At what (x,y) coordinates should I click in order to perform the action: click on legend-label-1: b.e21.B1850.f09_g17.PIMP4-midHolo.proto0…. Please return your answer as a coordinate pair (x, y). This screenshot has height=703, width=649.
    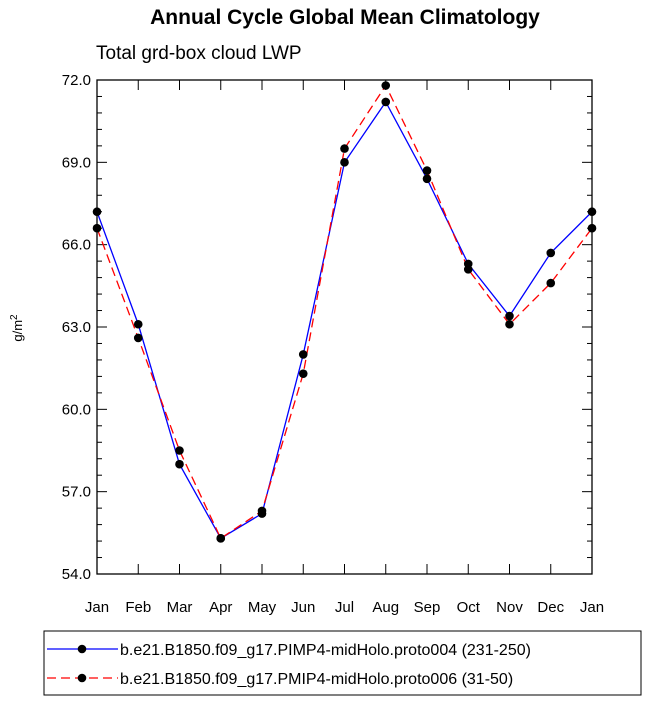
    Looking at the image, I should click on (325, 650).